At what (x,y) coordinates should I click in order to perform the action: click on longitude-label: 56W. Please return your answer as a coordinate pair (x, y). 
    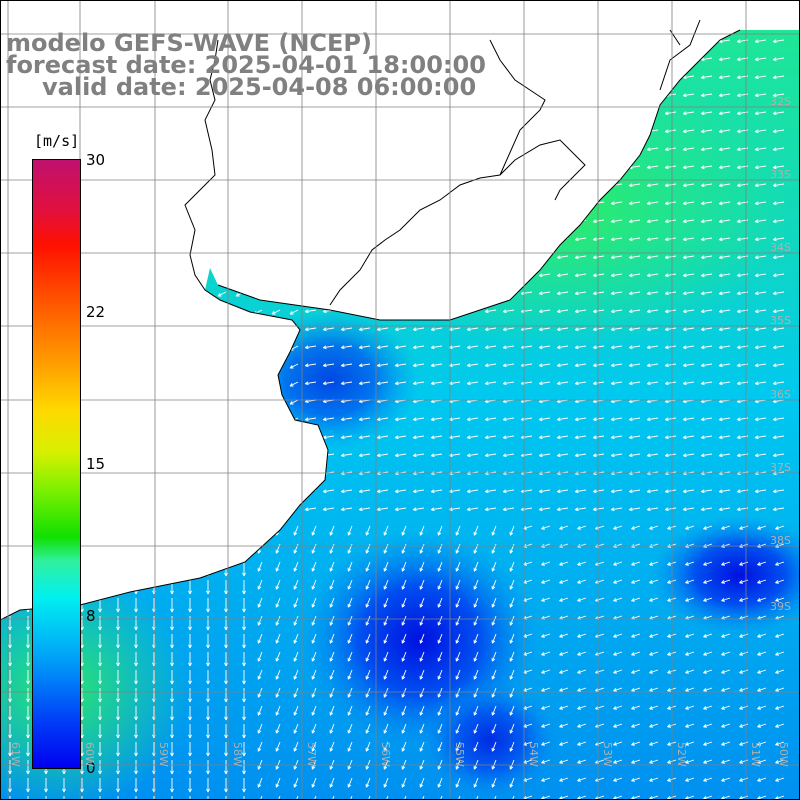
    Looking at the image, I should click on (385, 754).